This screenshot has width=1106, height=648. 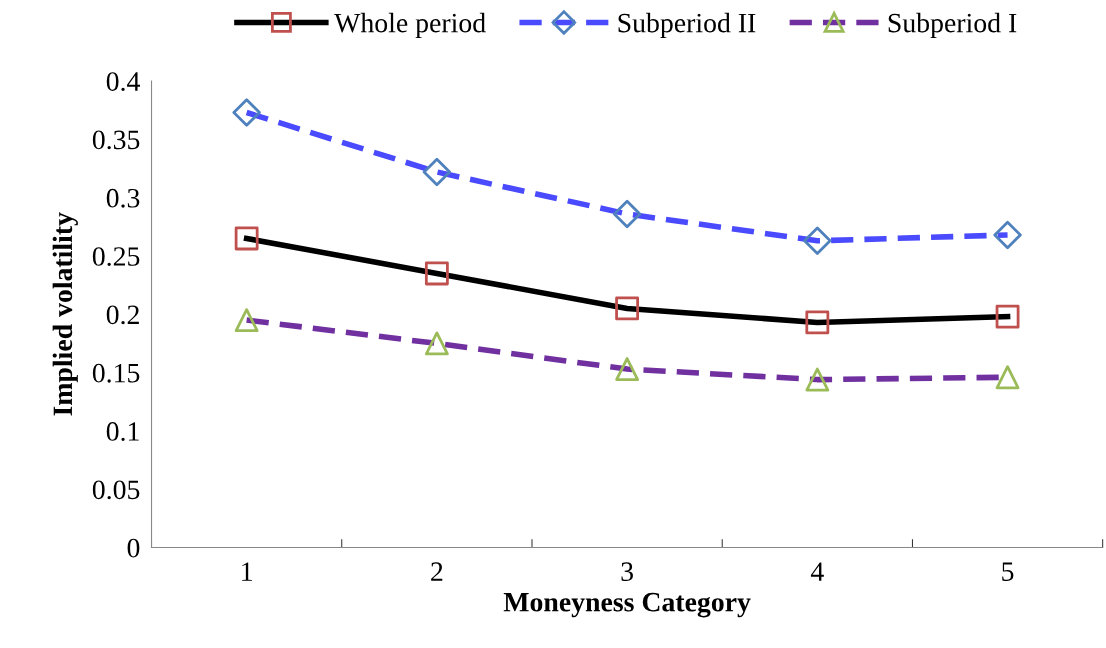 What do you see at coordinates (116, 373) in the screenshot?
I see `y-tick-label: 0.15` at bounding box center [116, 373].